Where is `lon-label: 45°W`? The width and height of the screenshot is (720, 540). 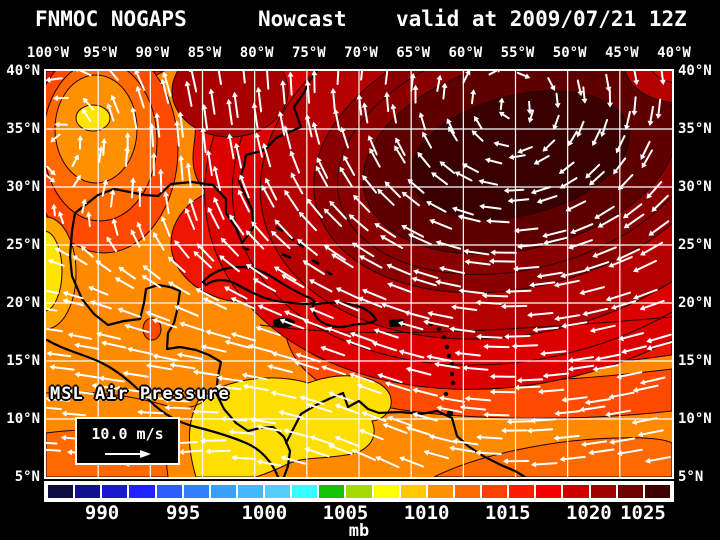 lon-label: 45°W is located at coordinates (621, 53).